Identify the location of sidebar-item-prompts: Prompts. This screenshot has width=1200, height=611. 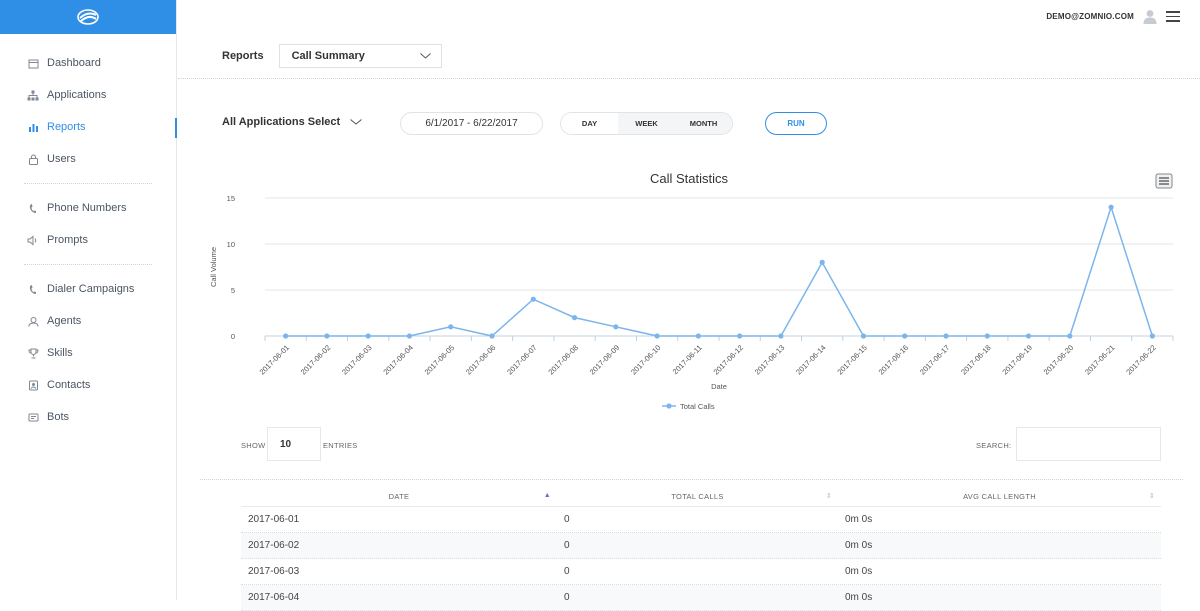
(88, 240).